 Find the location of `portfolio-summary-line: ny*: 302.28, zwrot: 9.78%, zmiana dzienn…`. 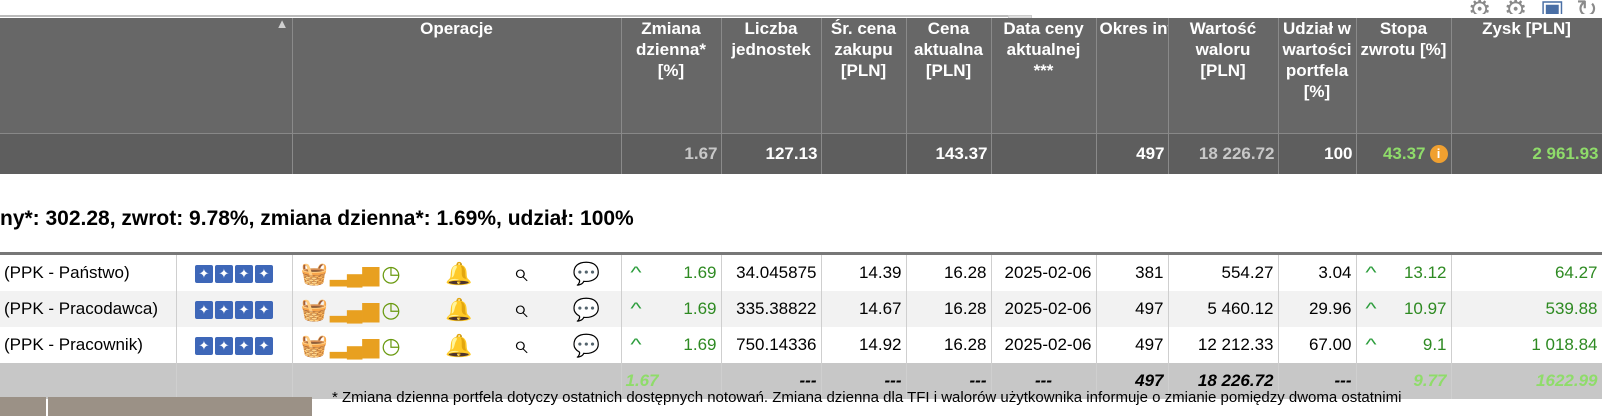

portfolio-summary-line: ny*: 302.28, zwrot: 9.78%, zmiana dzienn… is located at coordinates (317, 218).